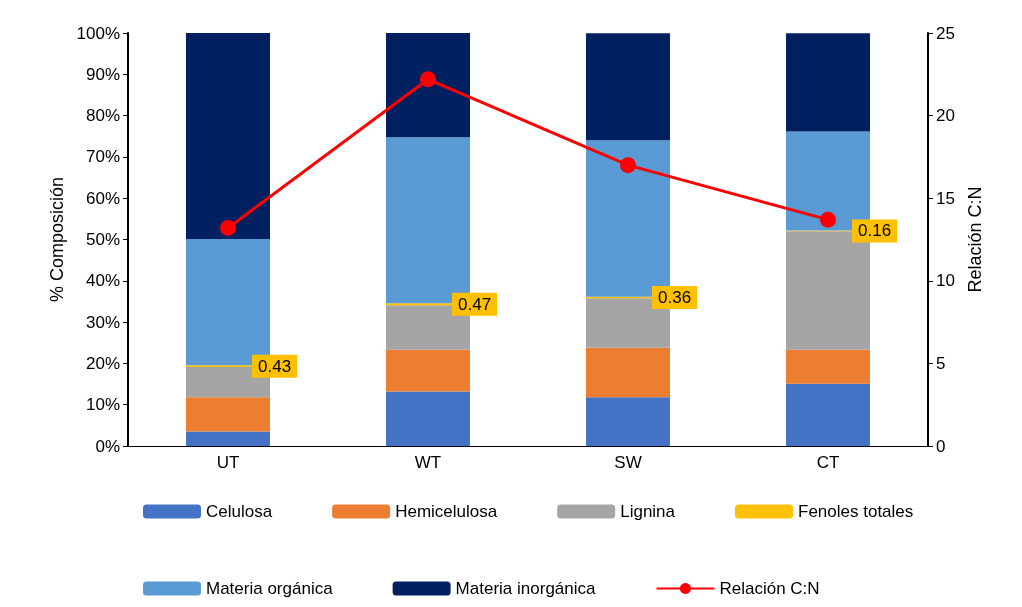 The width and height of the screenshot is (1022, 607). Describe the element at coordinates (270, 588) in the screenshot. I see `legend-label: Materia orgánica` at that location.